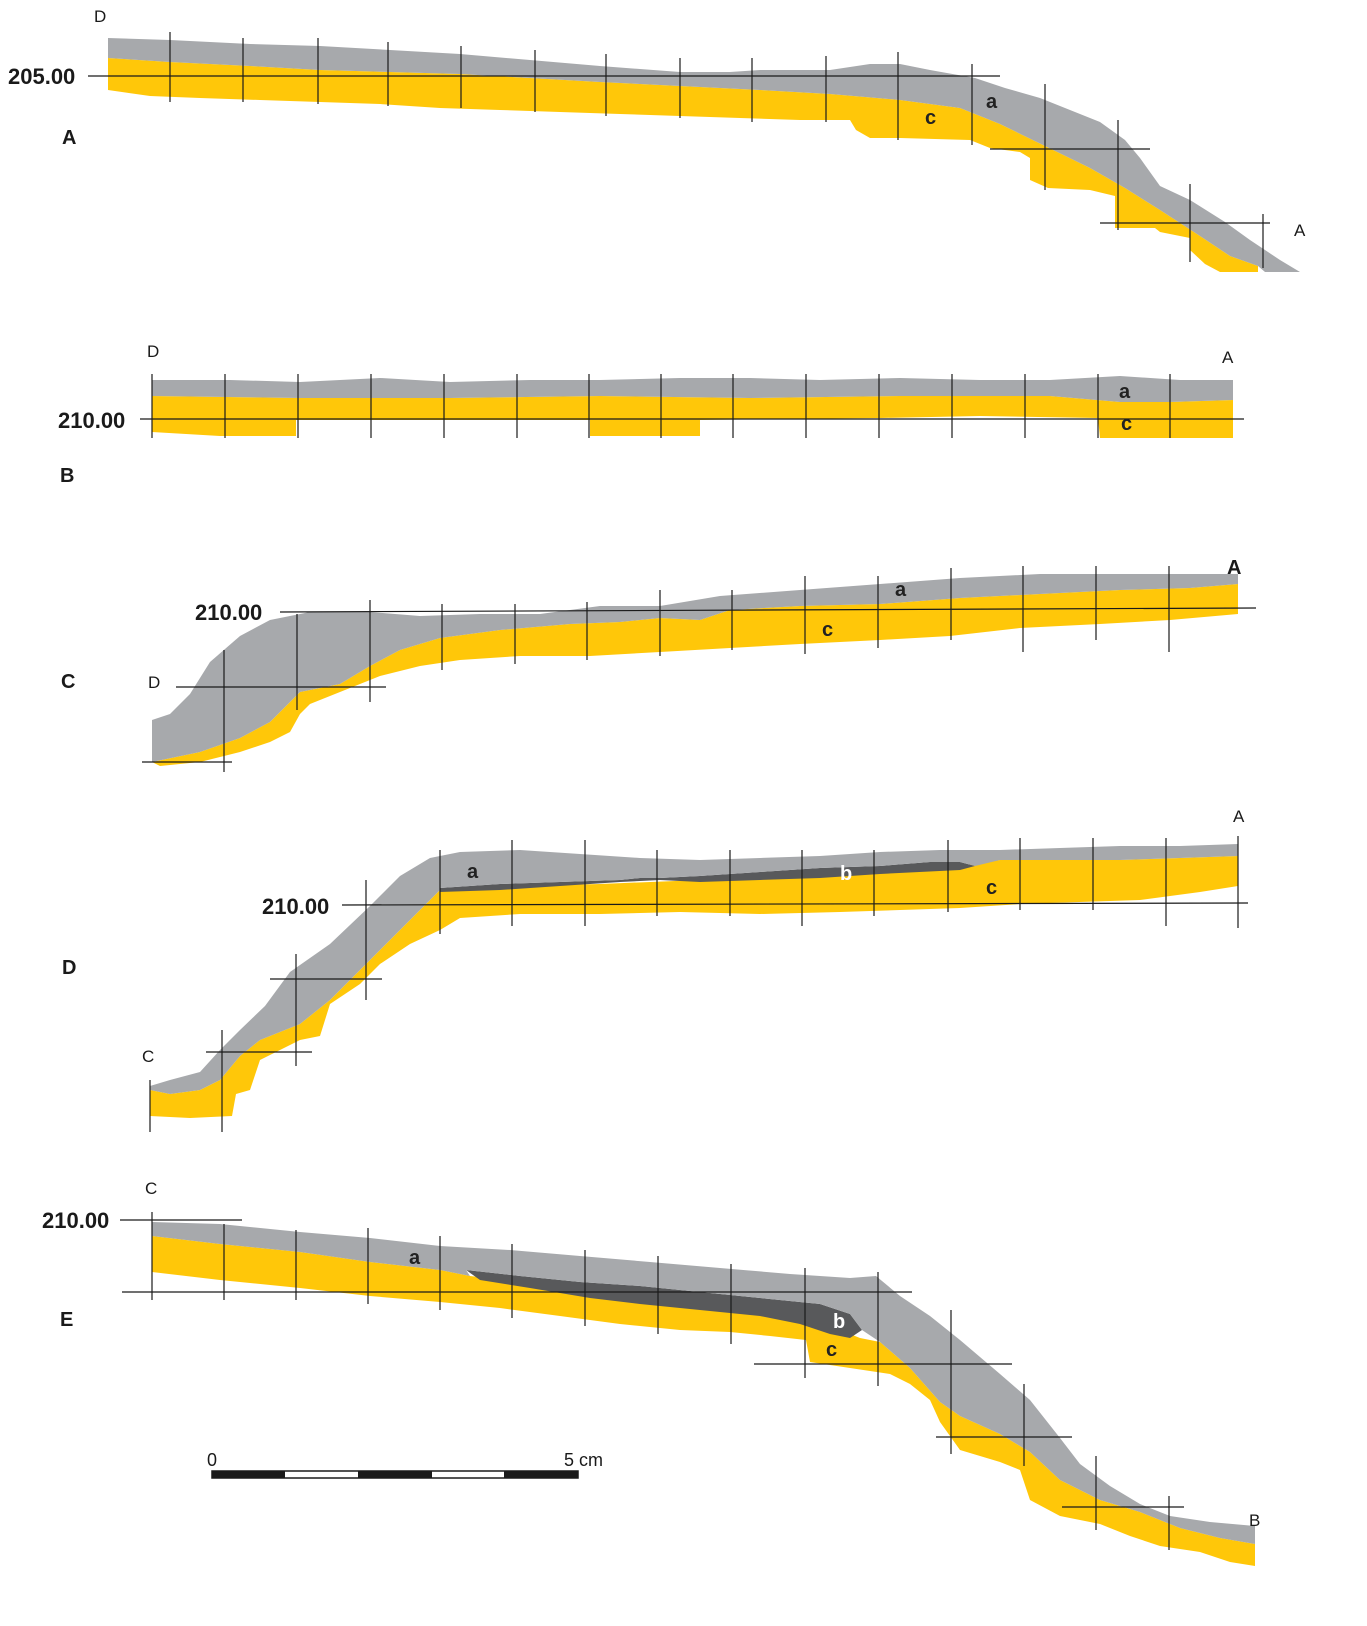  I want to click on section-a-grid, so click(679, 150).